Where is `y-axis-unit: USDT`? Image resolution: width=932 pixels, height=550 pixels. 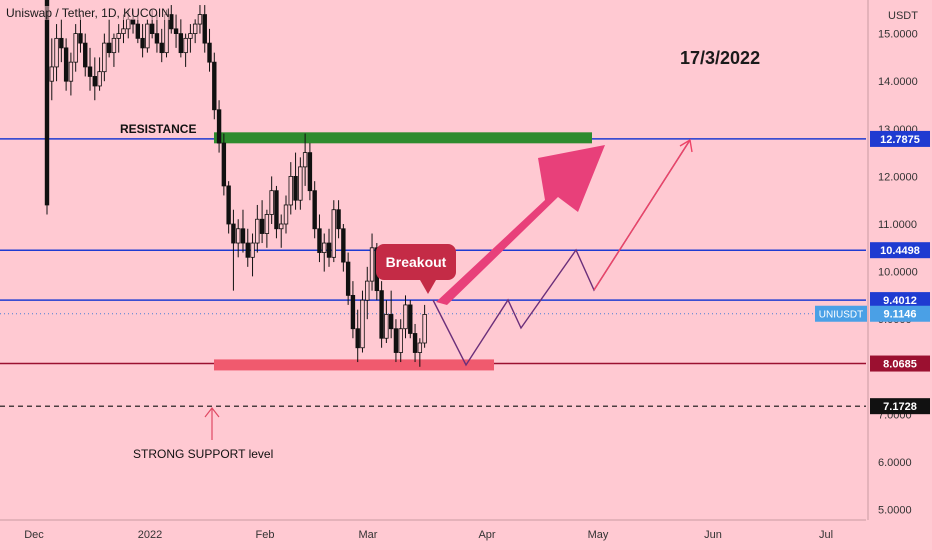 y-axis-unit: USDT is located at coordinates (903, 16).